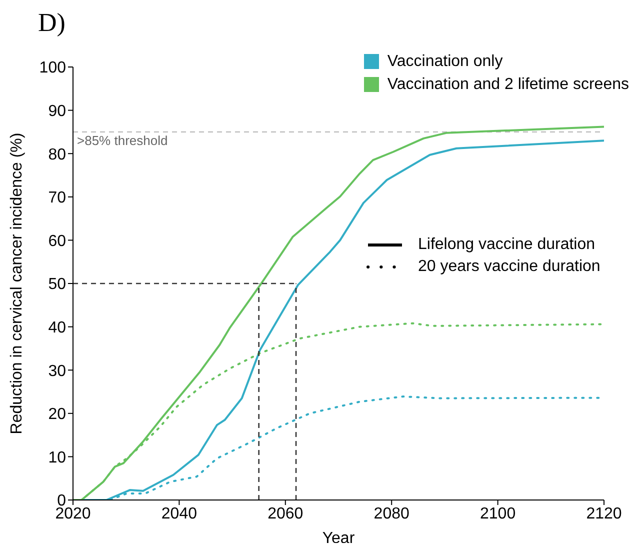 This screenshot has width=637, height=545. Describe the element at coordinates (57, 371) in the screenshot. I see `y-tick-label: 30` at that location.